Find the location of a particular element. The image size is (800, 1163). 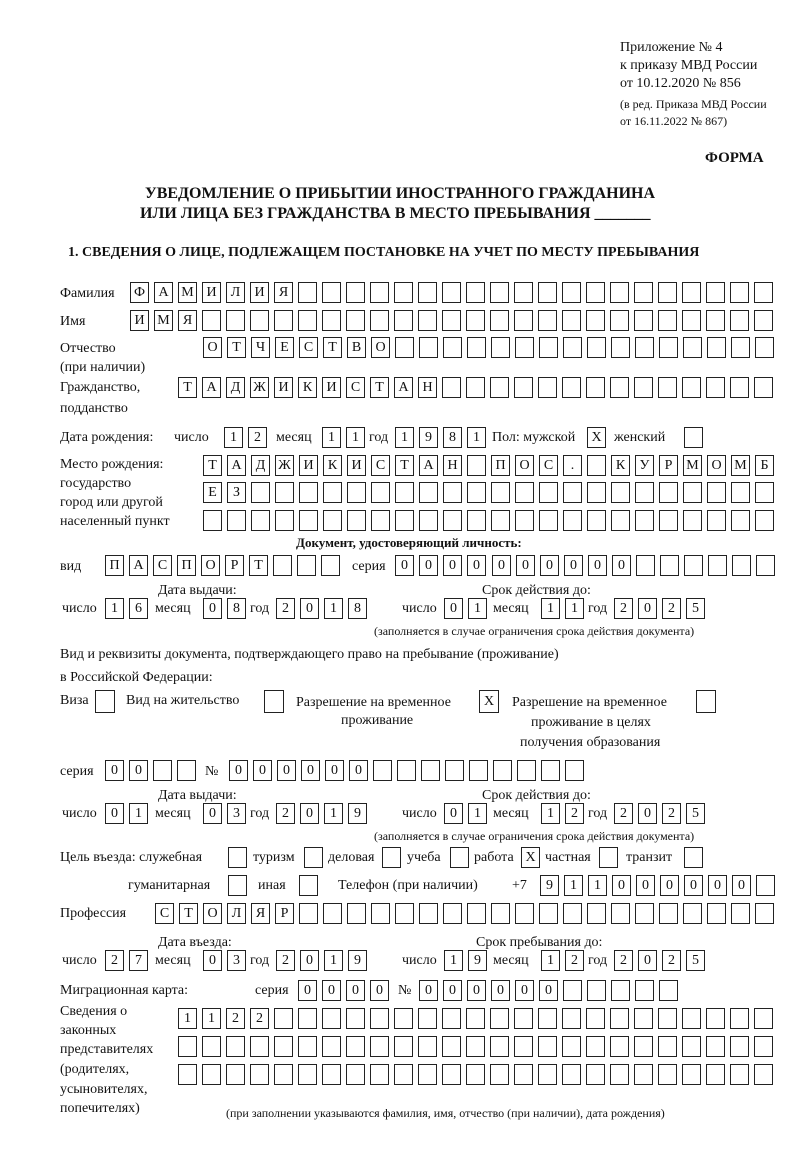

cell-pob1 is located at coordinates (596, 465).